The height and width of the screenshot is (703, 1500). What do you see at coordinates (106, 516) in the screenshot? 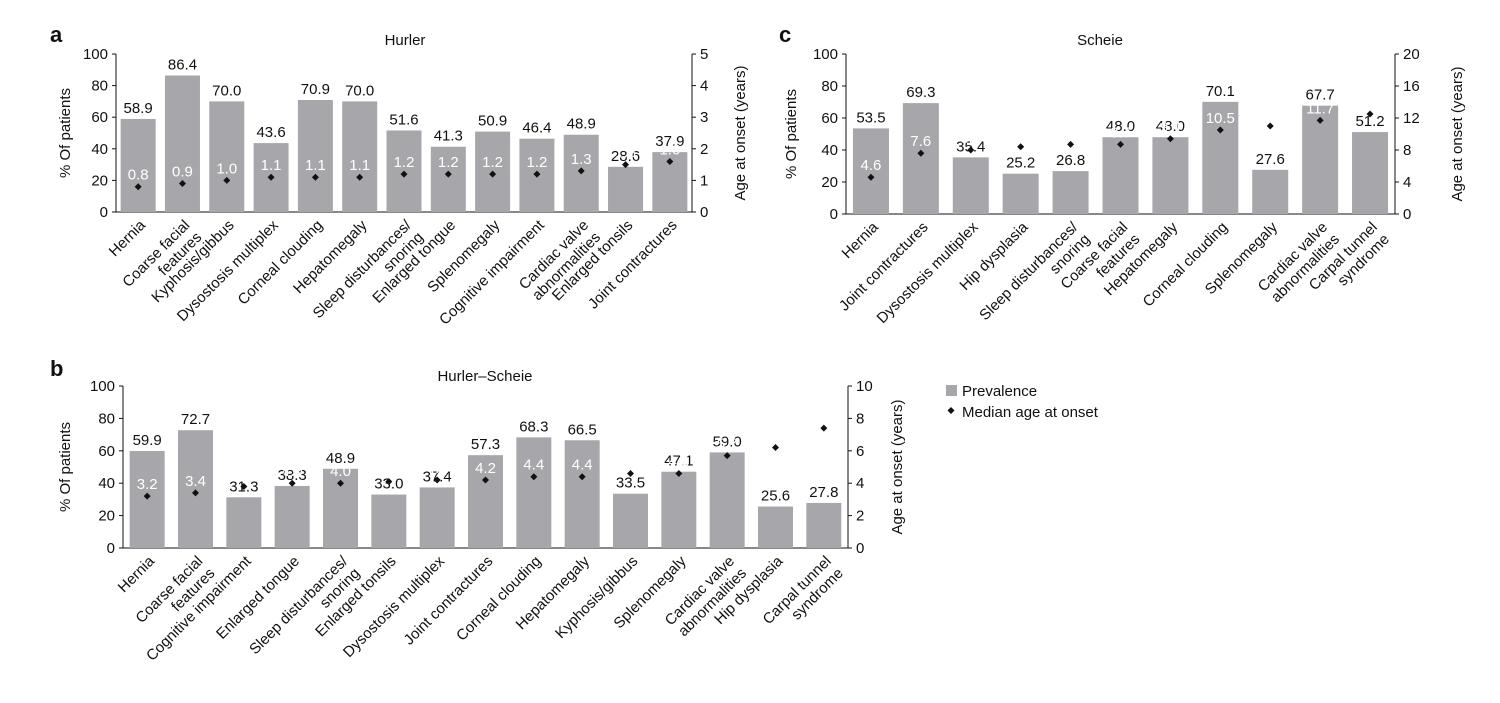
I see `y-tick-label: 20` at bounding box center [106, 516].